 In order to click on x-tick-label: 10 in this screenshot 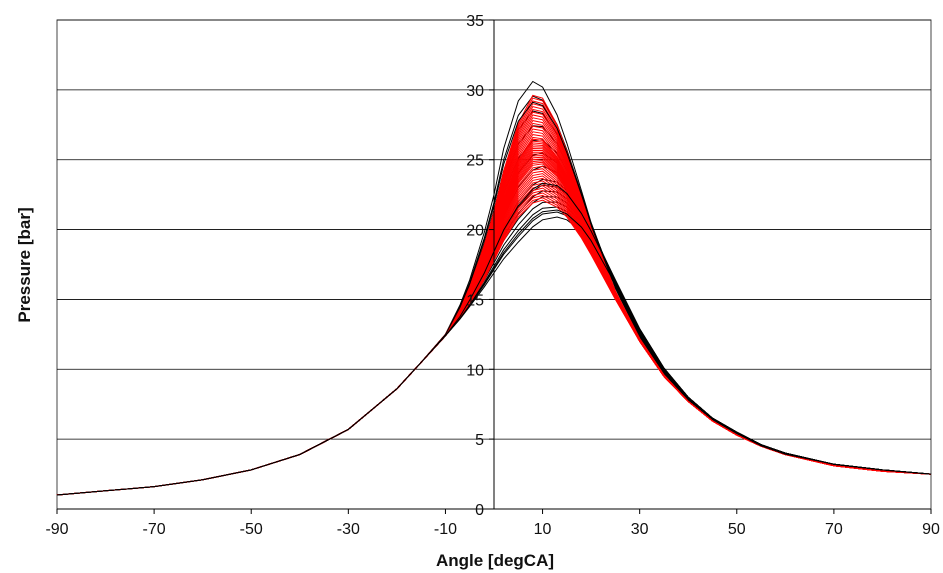, I will do `click(543, 529)`.